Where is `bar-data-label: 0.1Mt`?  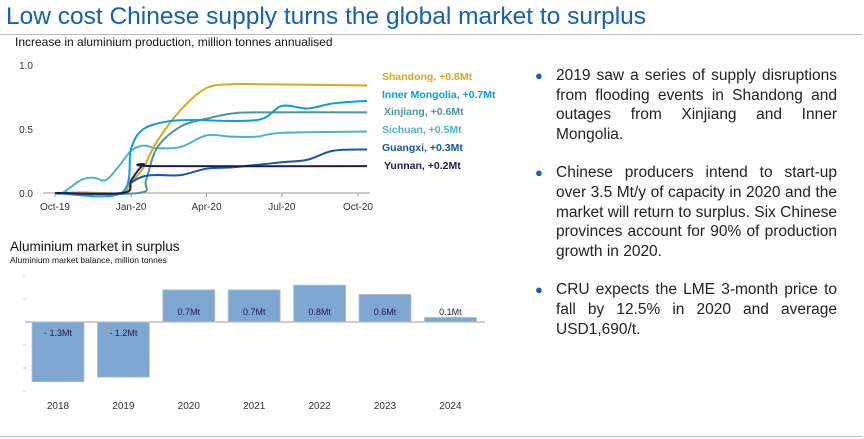
bar-data-label: 0.1Mt is located at coordinates (450, 312).